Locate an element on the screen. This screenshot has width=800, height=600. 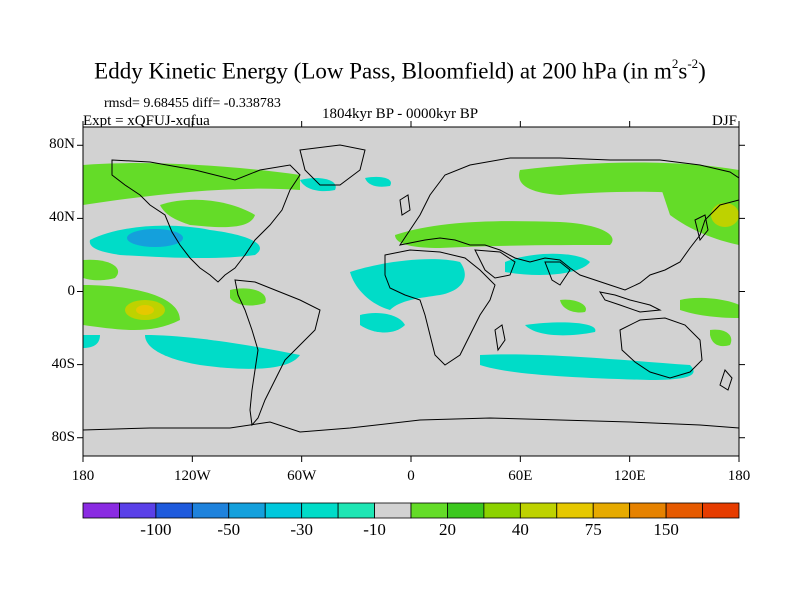
positive-region-east-asia is located at coordinates (573, 306).